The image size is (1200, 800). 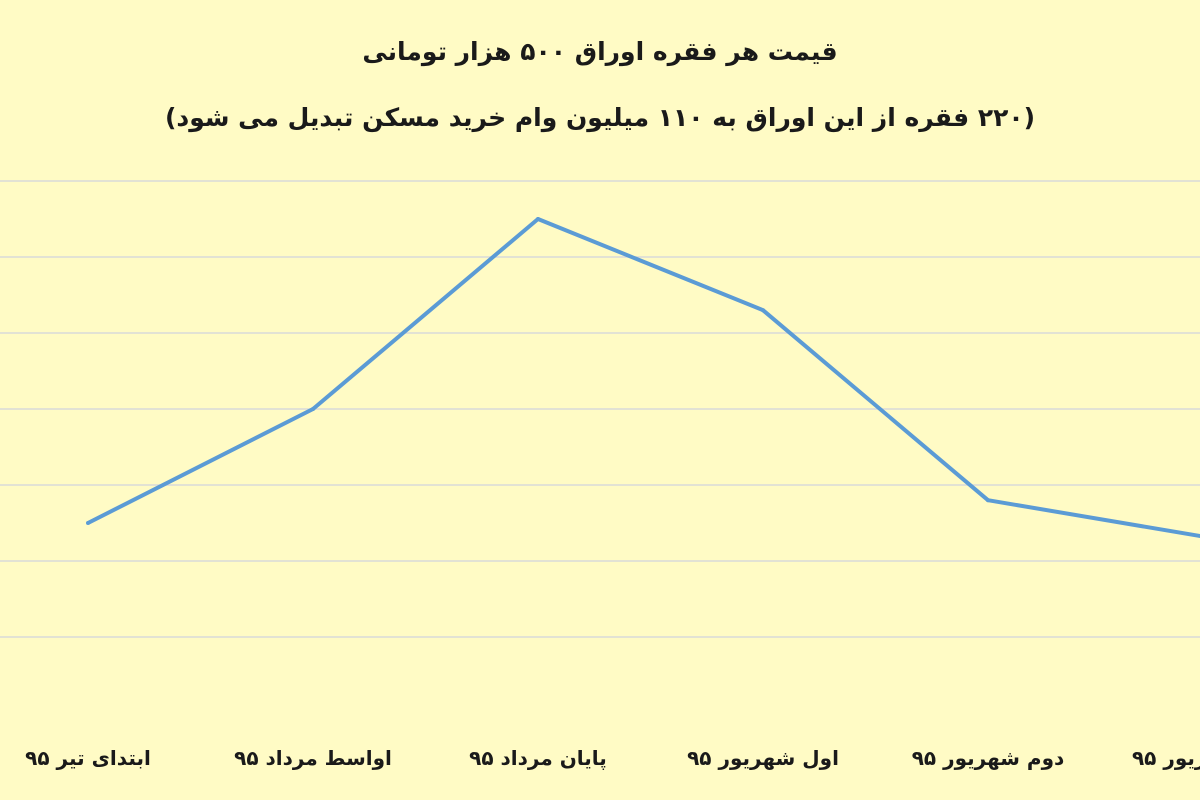 I want to click on x-tick-label-4: دوم شهریور ۹۵, so click(x=988, y=758).